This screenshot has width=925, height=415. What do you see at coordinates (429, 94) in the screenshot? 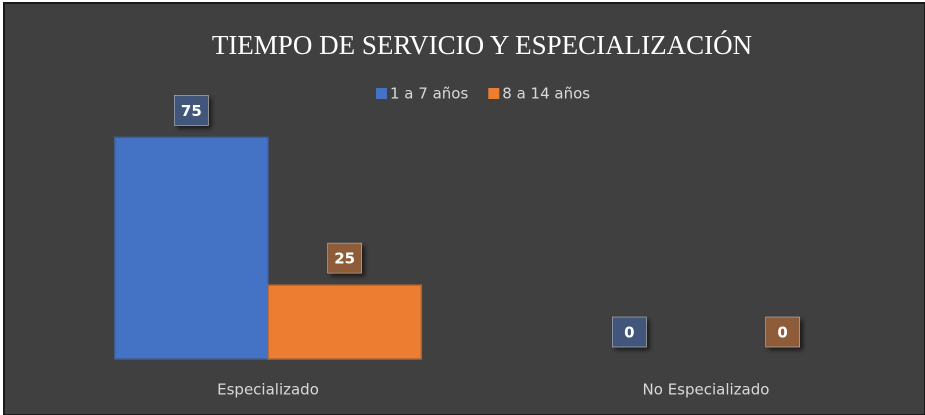
I see `legend-label: 1 a 7 años` at bounding box center [429, 94].